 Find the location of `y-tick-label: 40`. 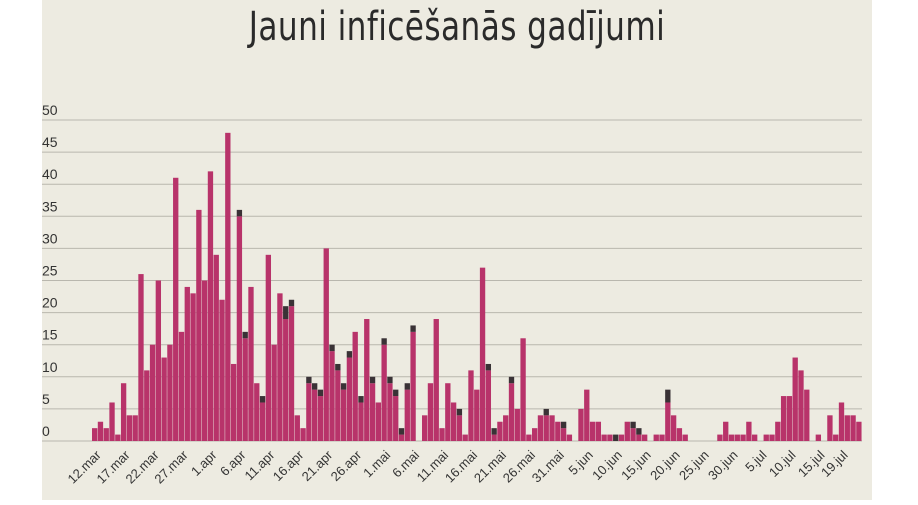

y-tick-label: 40 is located at coordinates (50, 174).